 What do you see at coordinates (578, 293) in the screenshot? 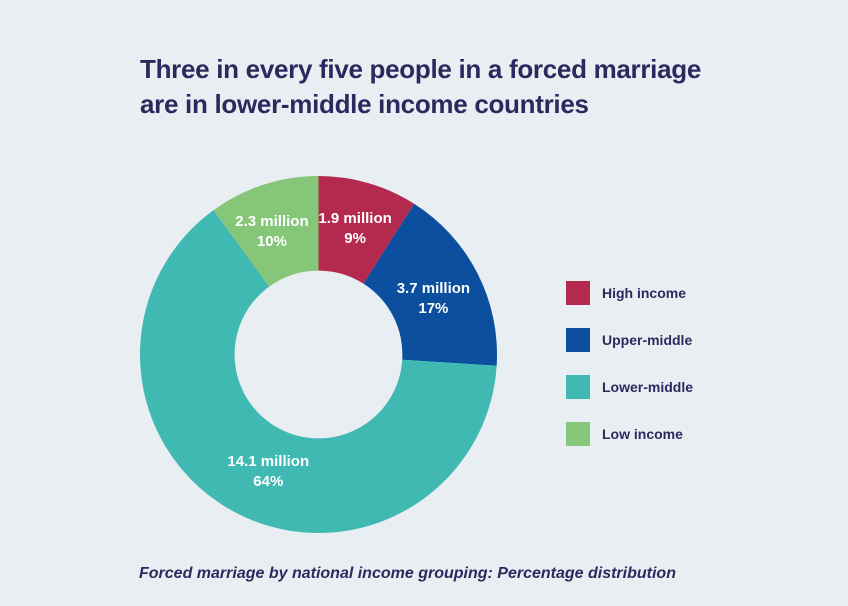
I see `legend-swatch-high-income` at bounding box center [578, 293].